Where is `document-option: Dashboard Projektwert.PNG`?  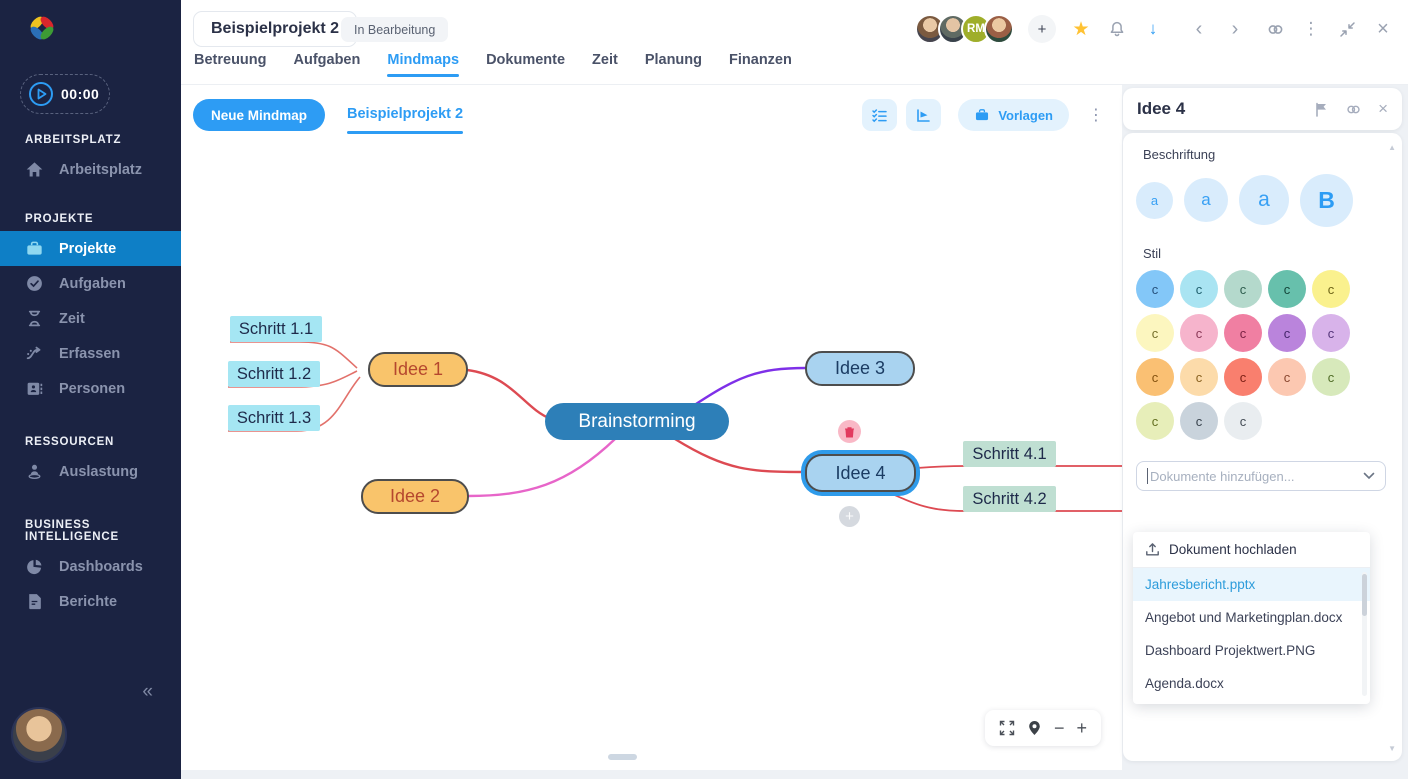 document-option: Dashboard Projektwert.PNG is located at coordinates (1230, 650).